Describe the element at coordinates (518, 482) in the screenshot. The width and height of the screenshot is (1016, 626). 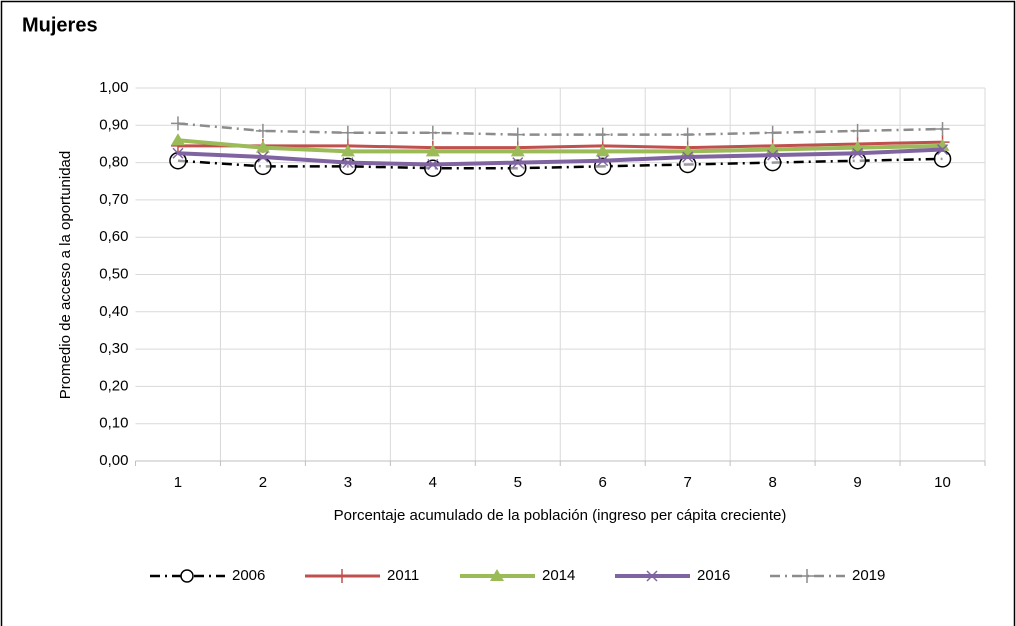
I see `x-tick-label: 5` at that location.